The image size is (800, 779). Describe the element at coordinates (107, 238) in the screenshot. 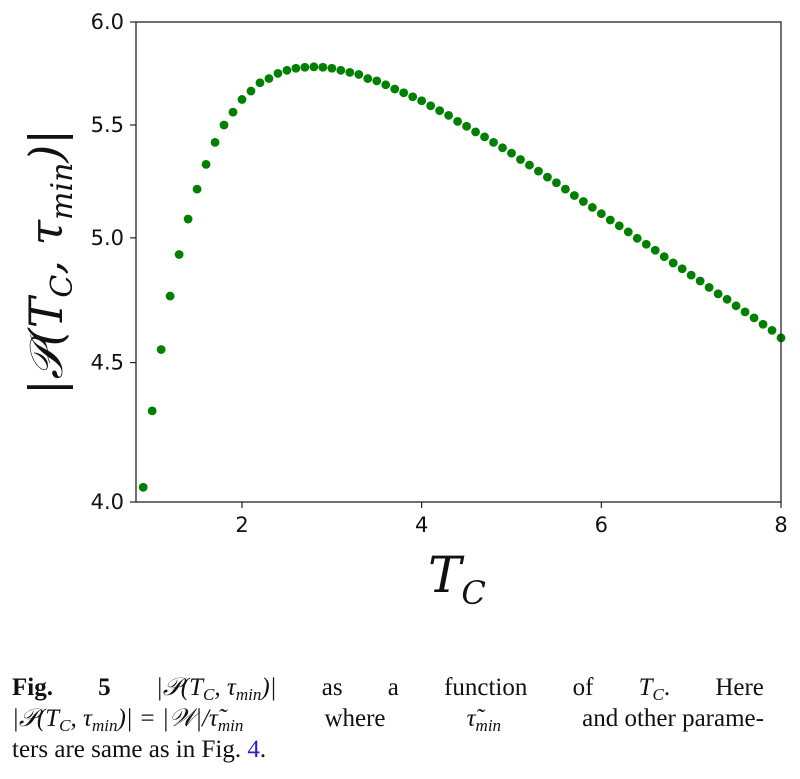

I see `y-tick-label: 5.0` at that location.